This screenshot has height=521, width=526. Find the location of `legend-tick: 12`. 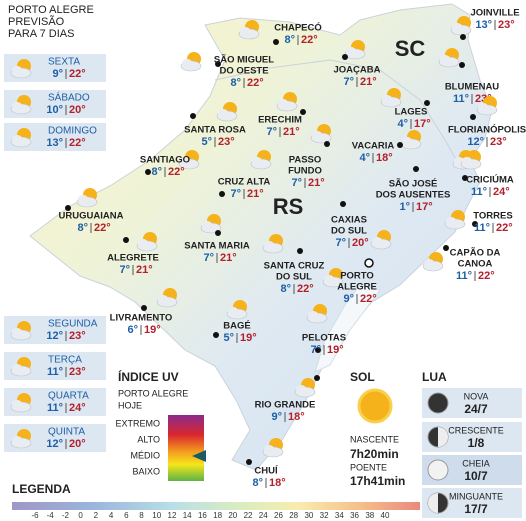

legend-tick: 12 is located at coordinates (172, 515).